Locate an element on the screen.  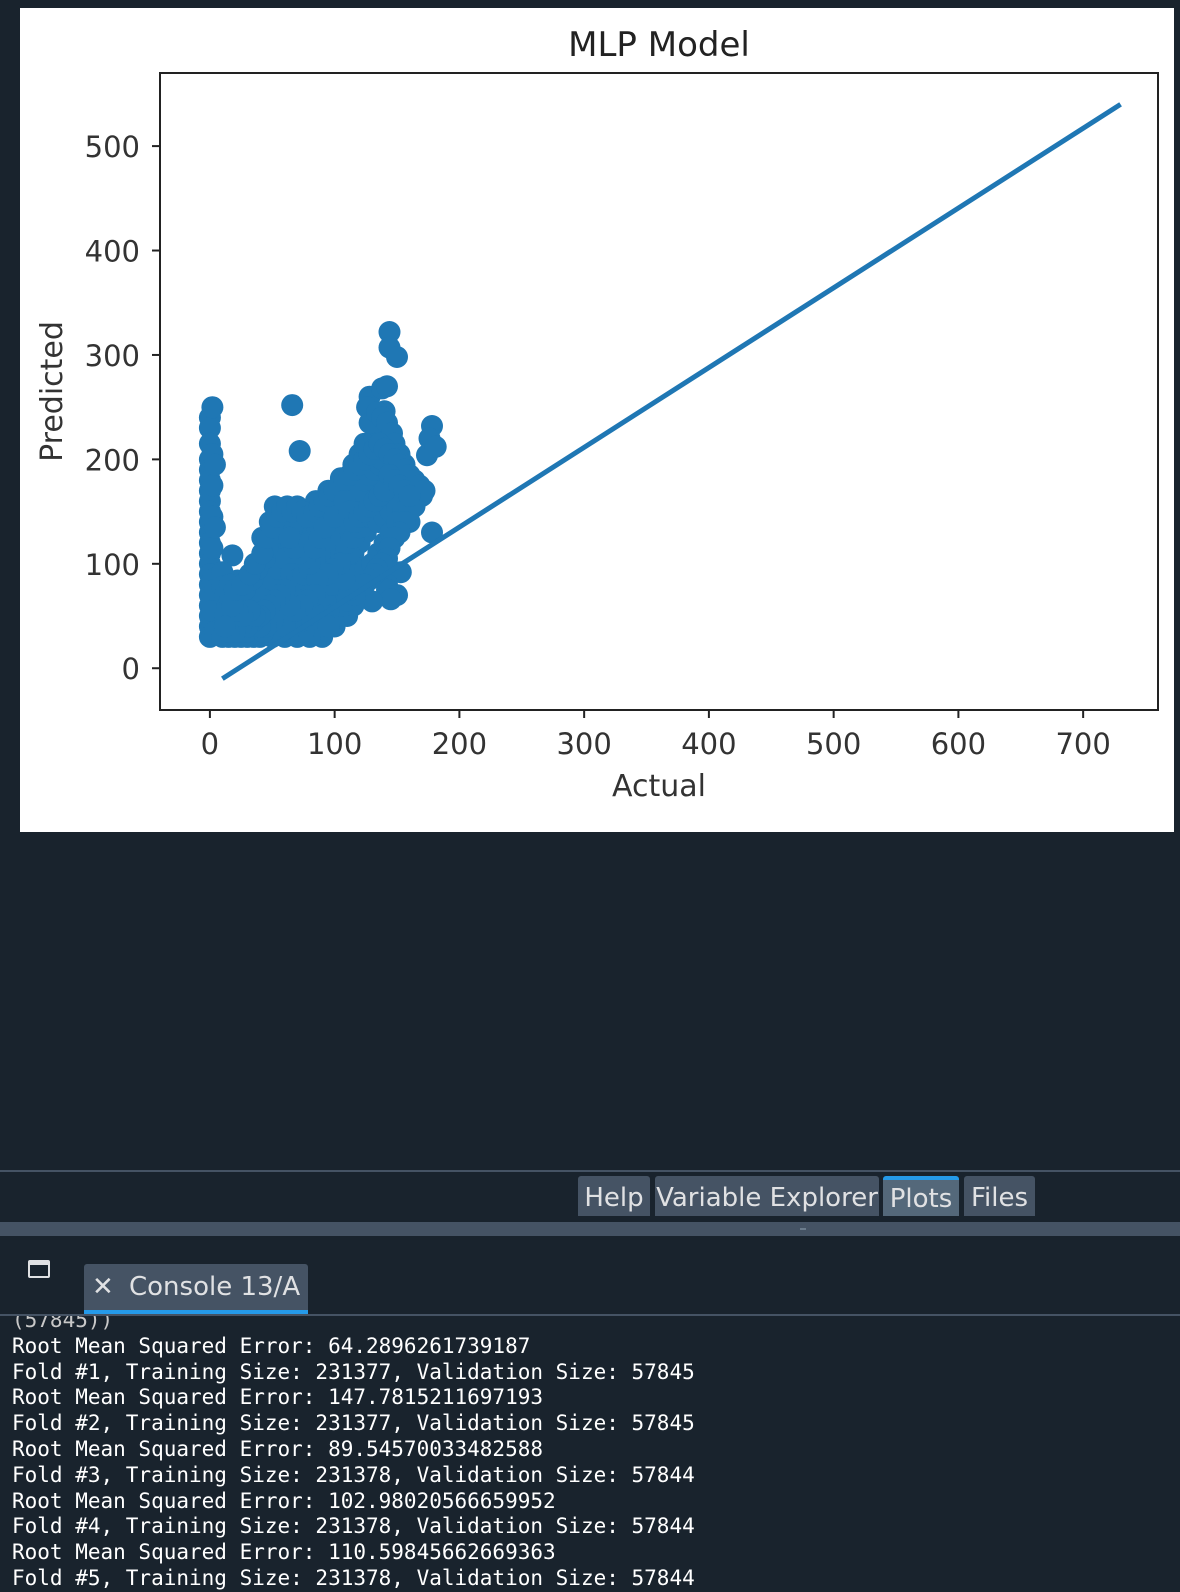
console-line: (57845)) is located at coordinates (63, 1324).